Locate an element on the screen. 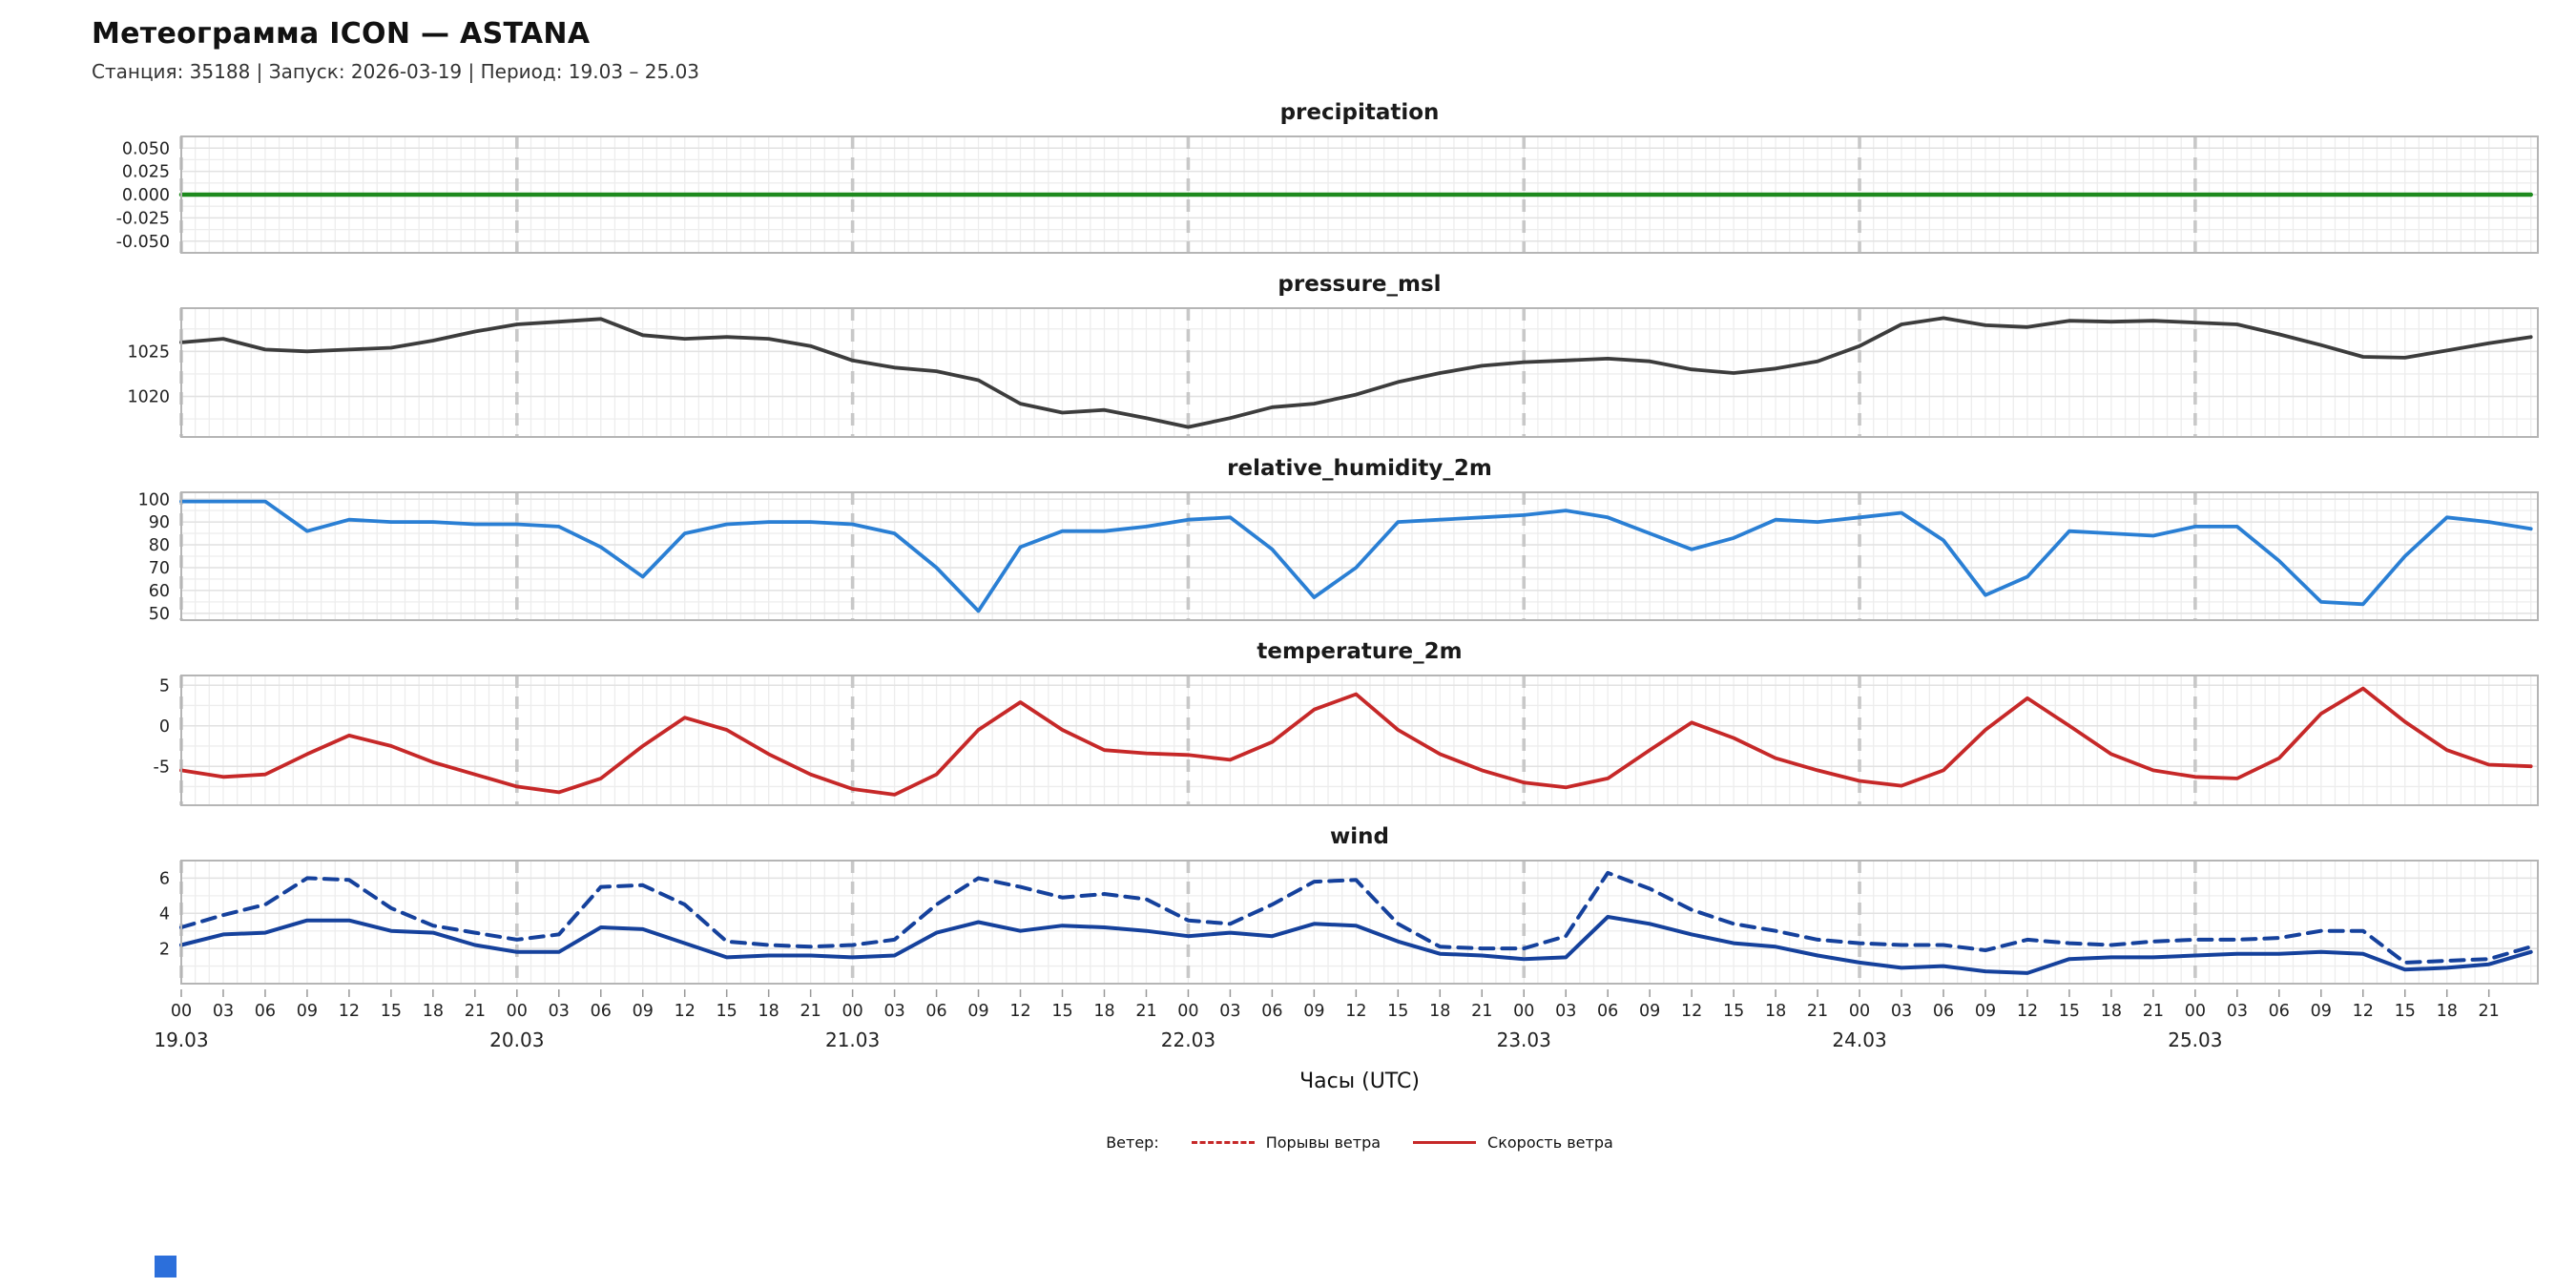 Image resolution: width=2576 pixels, height=1288 pixels. legend-label-speed: Скорость ветра is located at coordinates (1550, 1142).